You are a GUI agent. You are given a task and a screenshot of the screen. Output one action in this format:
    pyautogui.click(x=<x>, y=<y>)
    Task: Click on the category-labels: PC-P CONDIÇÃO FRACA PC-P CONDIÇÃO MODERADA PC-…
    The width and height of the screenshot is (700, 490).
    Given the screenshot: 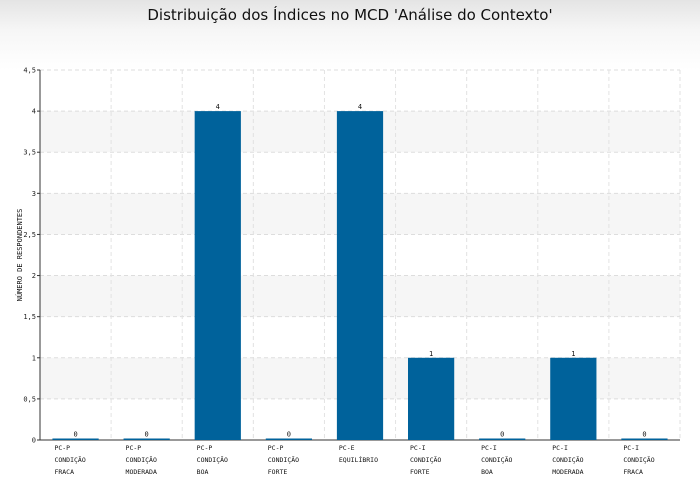 What is the action you would take?
    pyautogui.click(x=354, y=460)
    